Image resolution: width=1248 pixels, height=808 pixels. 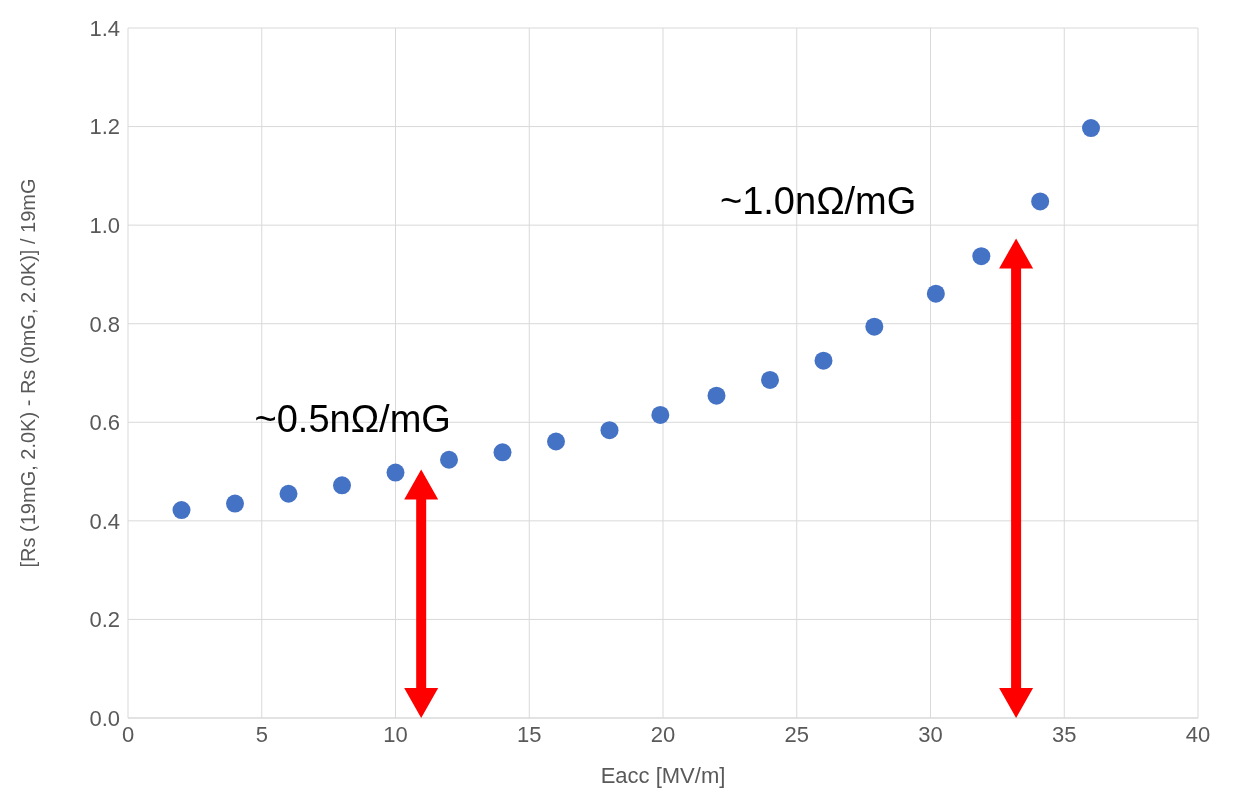 What do you see at coordinates (796, 734) in the screenshot?
I see `x-tick-label: 25` at bounding box center [796, 734].